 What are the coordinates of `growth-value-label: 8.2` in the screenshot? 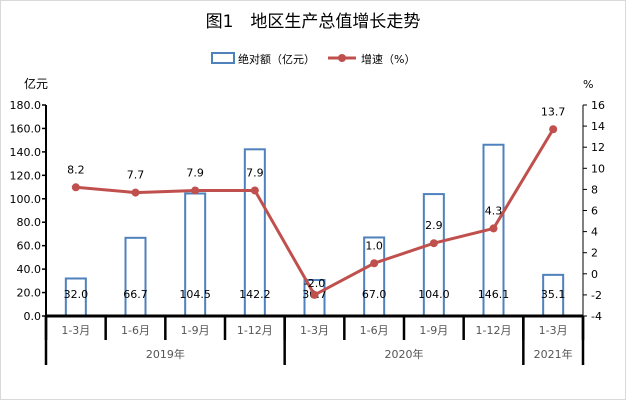 It's located at (76, 169).